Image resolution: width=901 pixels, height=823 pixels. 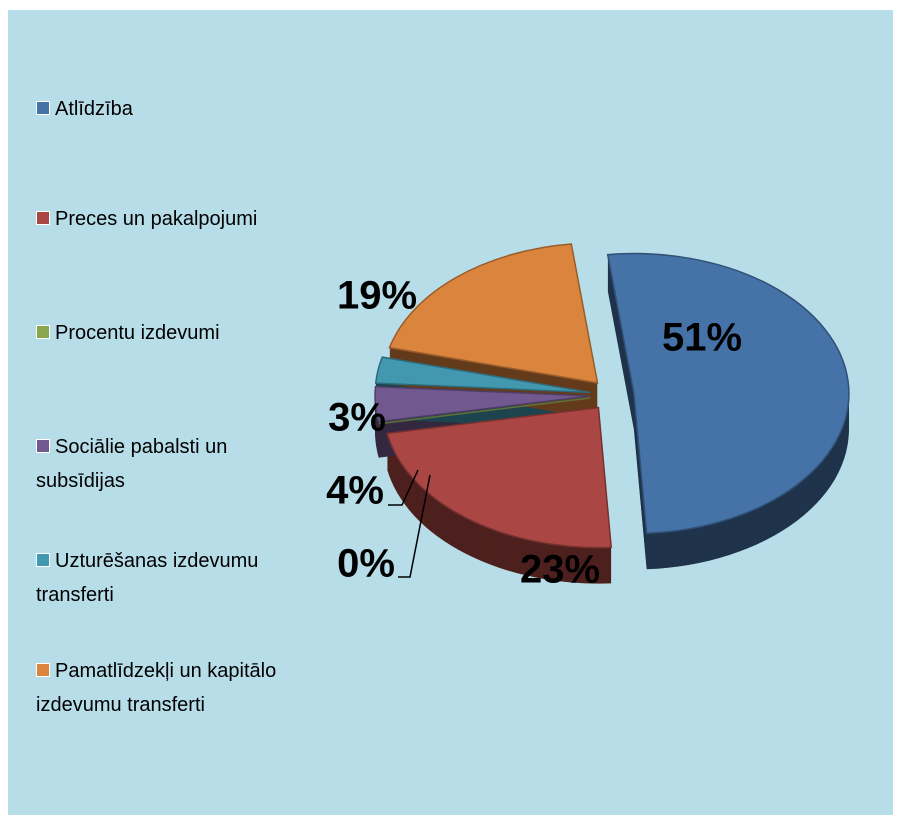 I want to click on legend-label: Atlīdzība, so click(x=94, y=109).